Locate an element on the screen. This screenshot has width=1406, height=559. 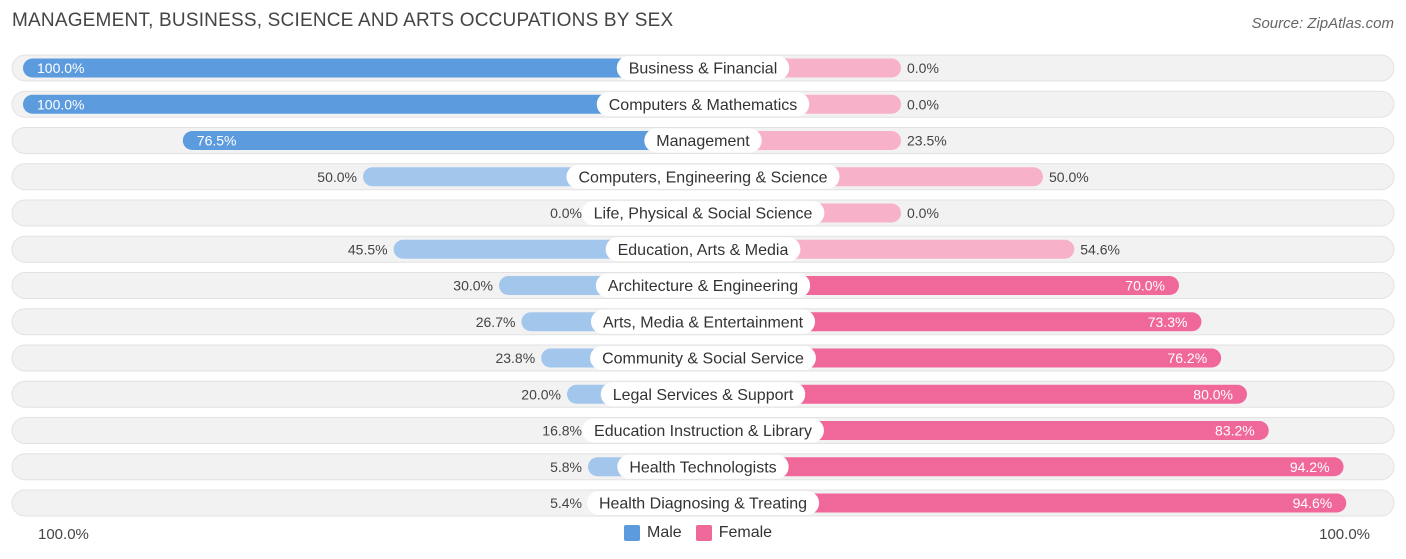
female-value-label: 83.2% is located at coordinates (1235, 431).